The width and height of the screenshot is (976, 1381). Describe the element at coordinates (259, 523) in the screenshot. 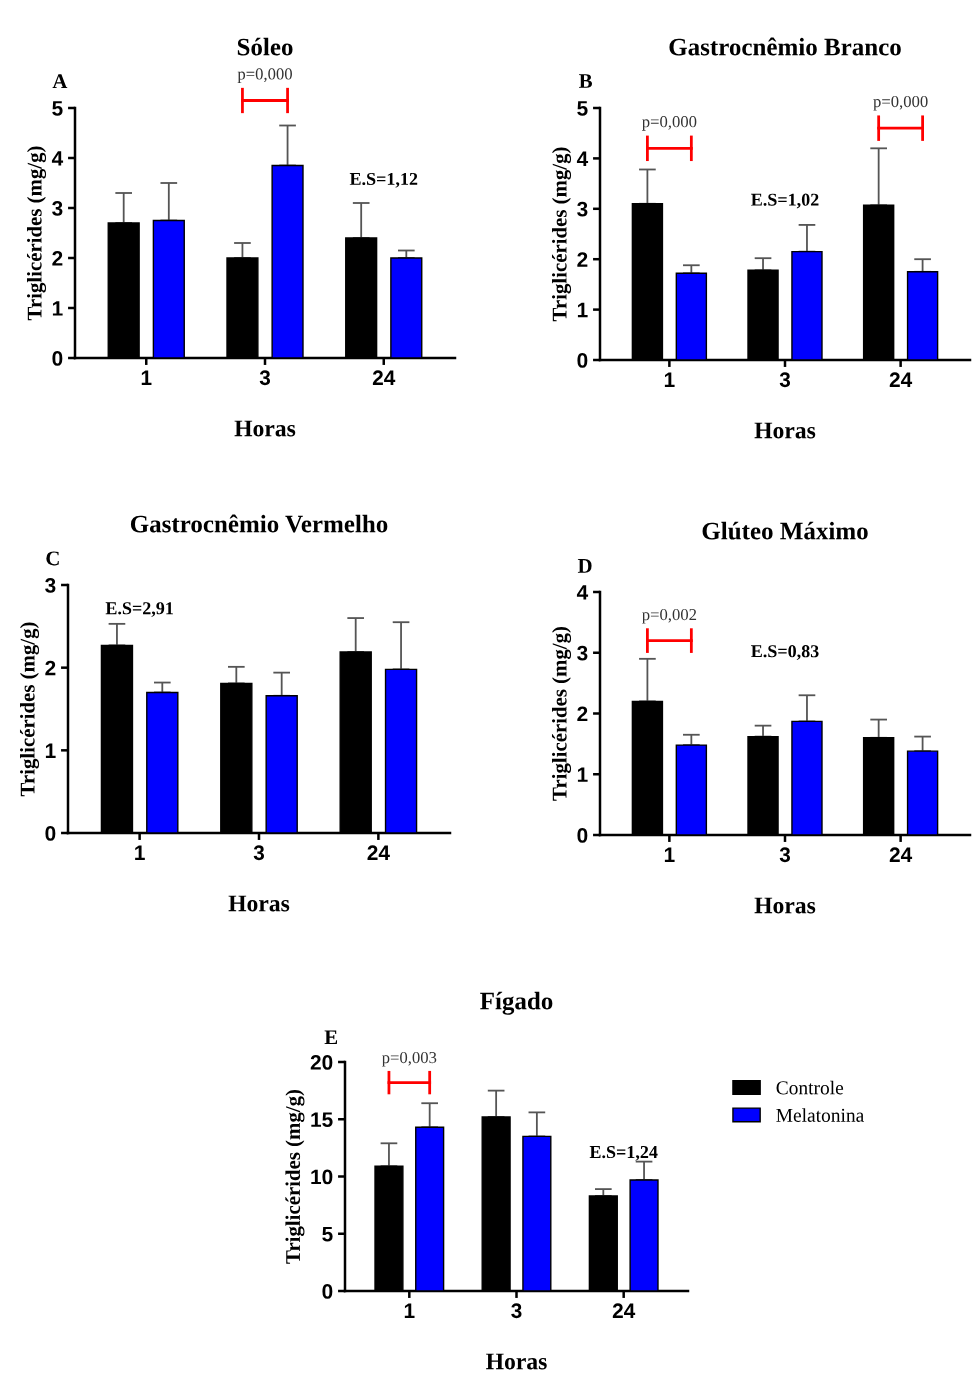

I see `chart-title: Gastrocnêmio Vermelho` at that location.